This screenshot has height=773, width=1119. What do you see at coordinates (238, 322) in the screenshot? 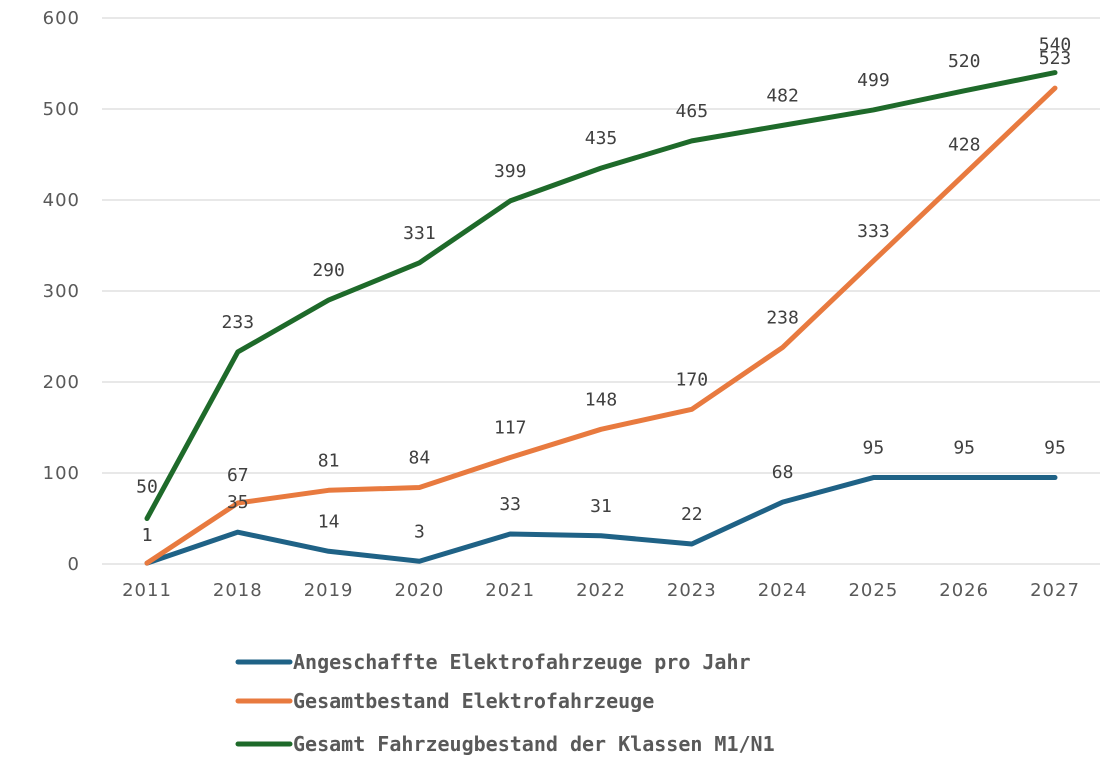
I see `data-label: 233` at bounding box center [238, 322].